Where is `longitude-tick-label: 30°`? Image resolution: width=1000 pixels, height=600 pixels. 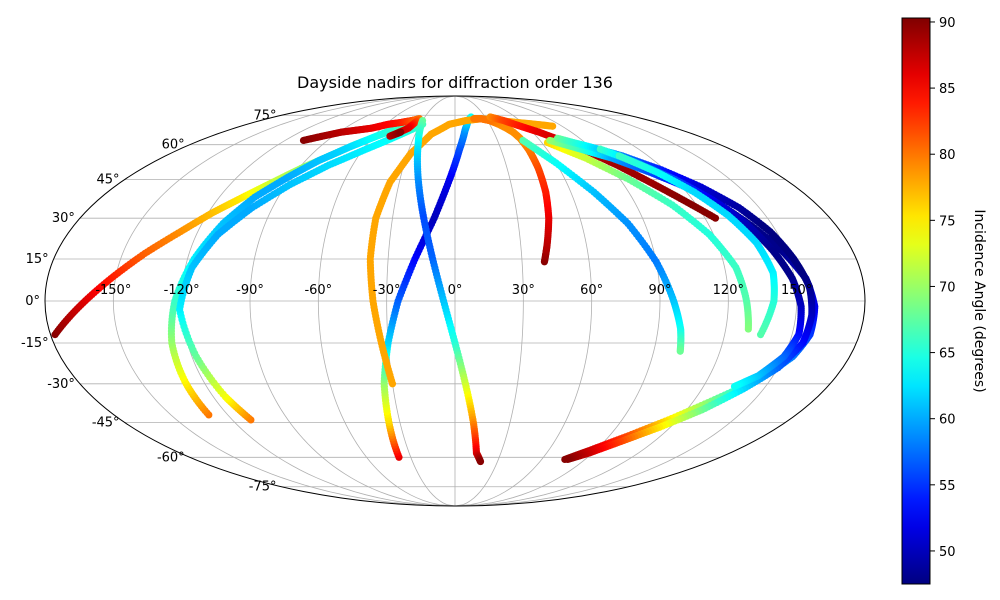
longitude-tick-label: 30° is located at coordinates (523, 290).